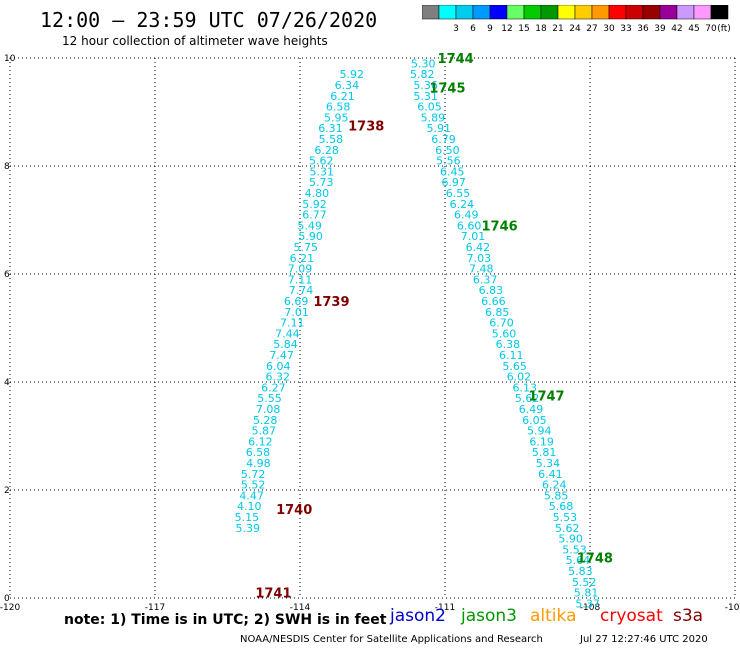 The image size is (740, 650). Describe the element at coordinates (609, 29) in the screenshot. I see `color-scale-label: 30` at that location.